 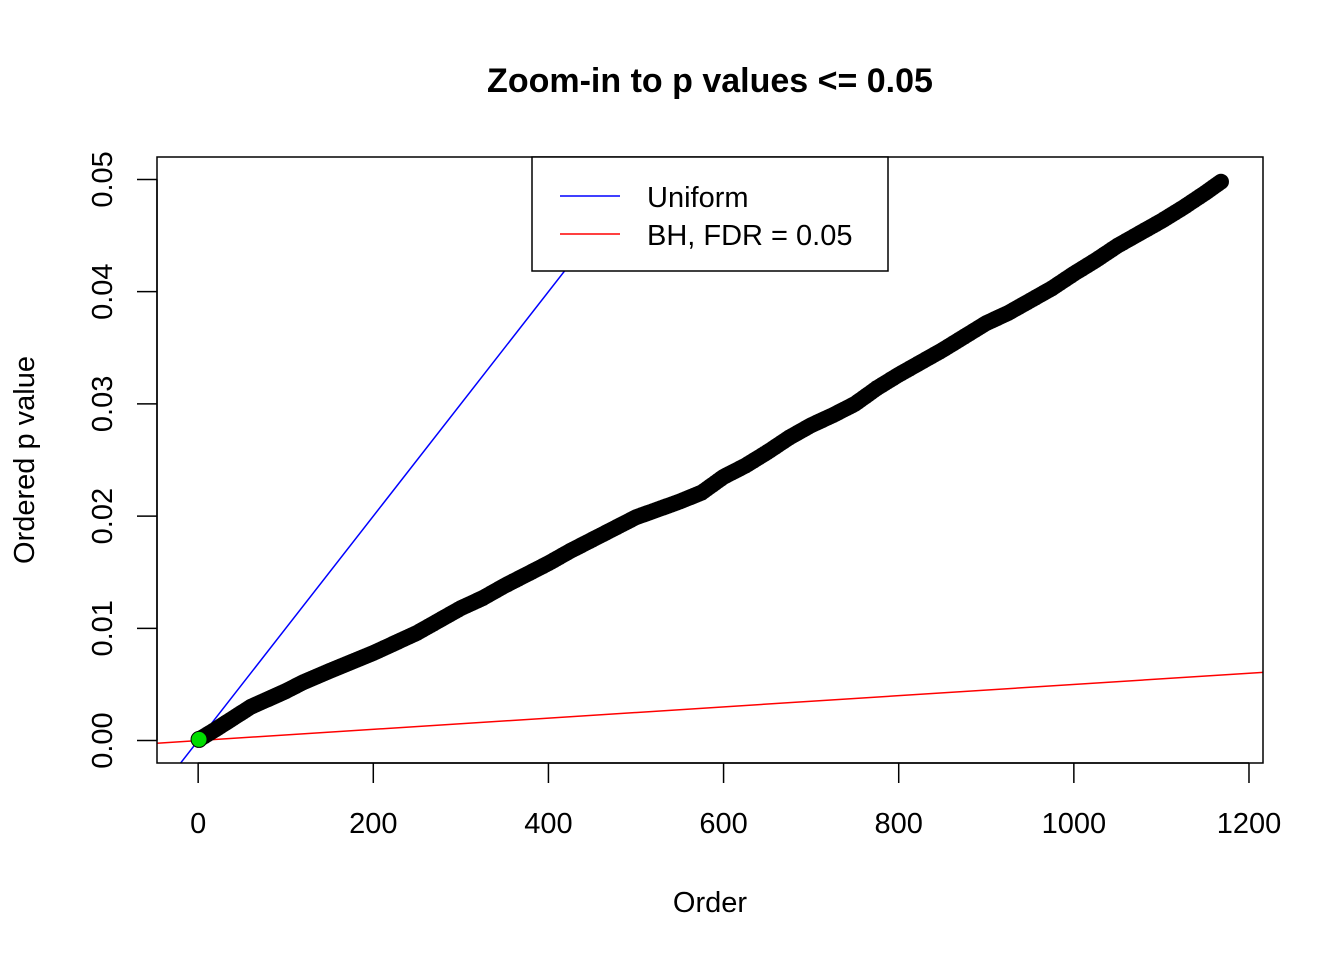 I want to click on x-axis: 0 200 400 600 800 1000 1200, so click(x=736, y=801).